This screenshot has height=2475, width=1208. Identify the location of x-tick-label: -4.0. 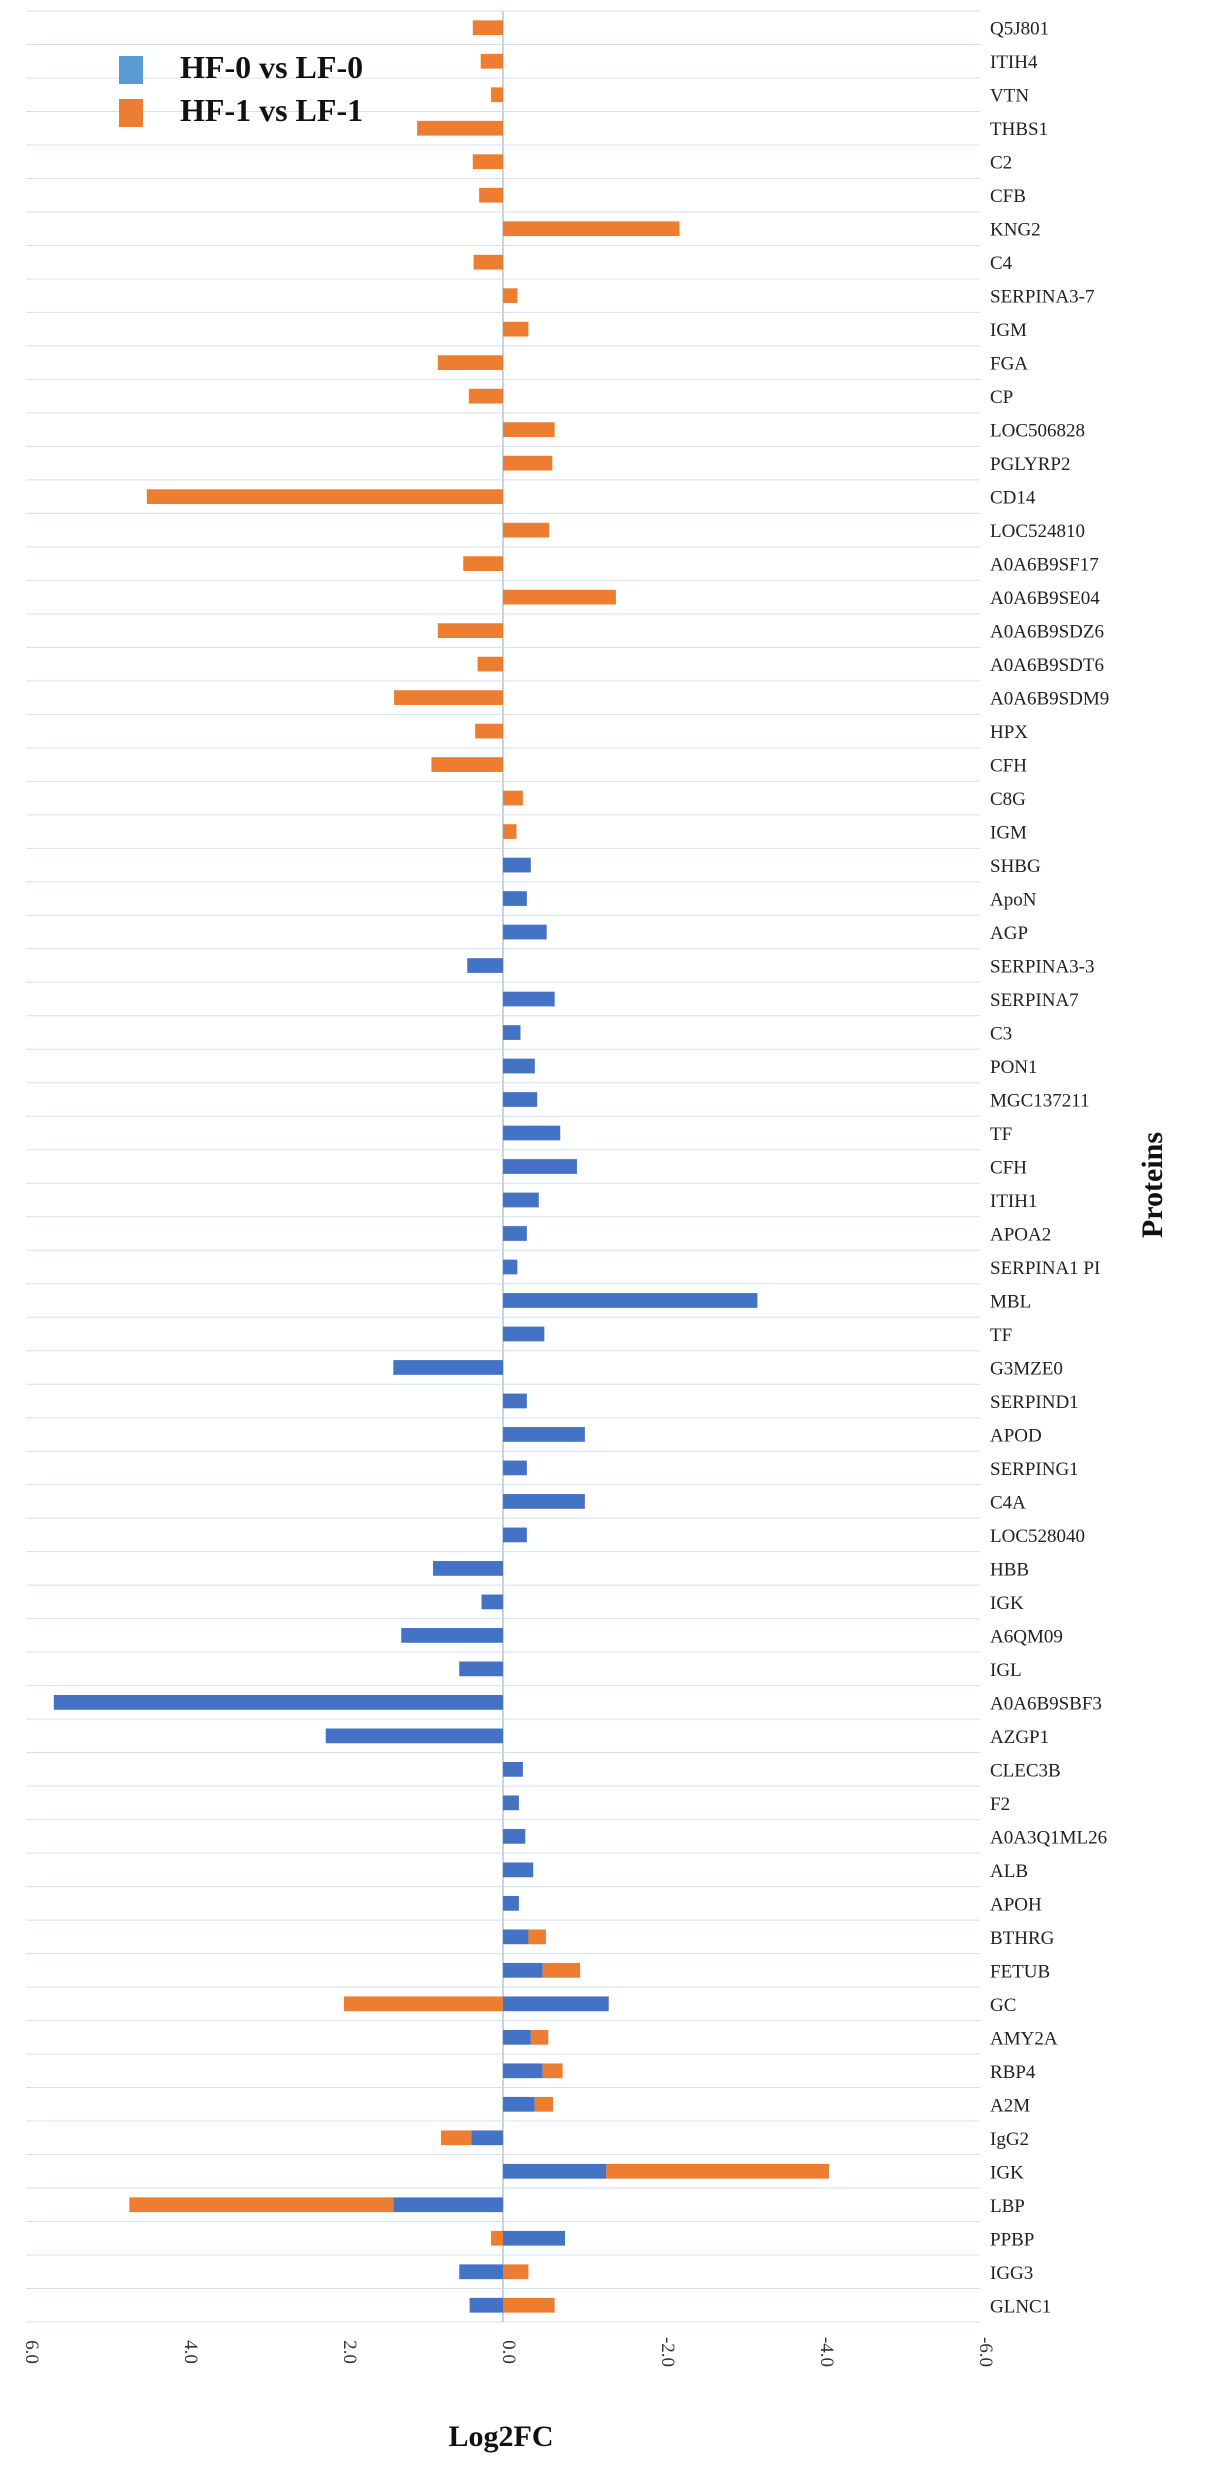
(826, 2352).